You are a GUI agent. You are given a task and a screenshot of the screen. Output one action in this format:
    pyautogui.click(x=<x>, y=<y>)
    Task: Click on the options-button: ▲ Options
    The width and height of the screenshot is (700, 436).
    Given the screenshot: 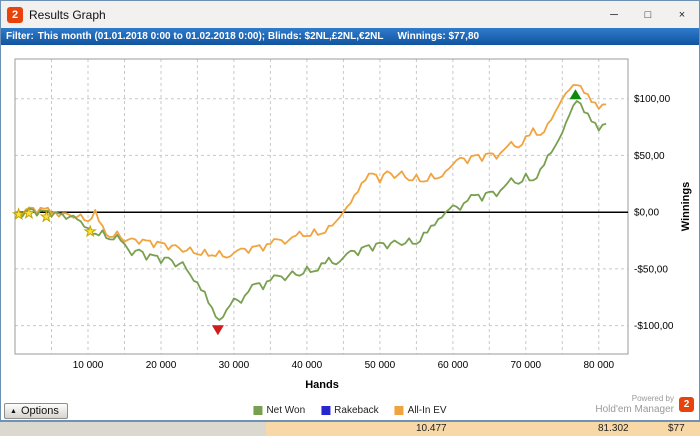 What is the action you would take?
    pyautogui.click(x=36, y=411)
    